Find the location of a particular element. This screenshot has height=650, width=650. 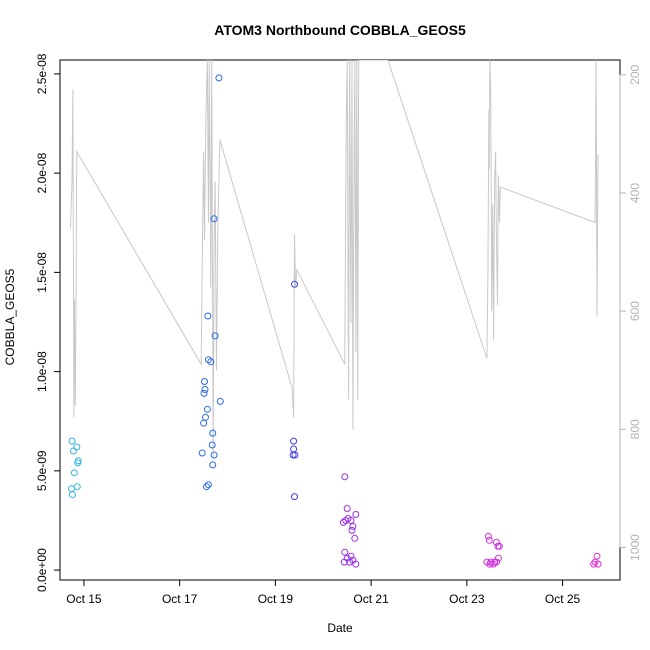

y2-tick-label: 200 is located at coordinates (635, 74).